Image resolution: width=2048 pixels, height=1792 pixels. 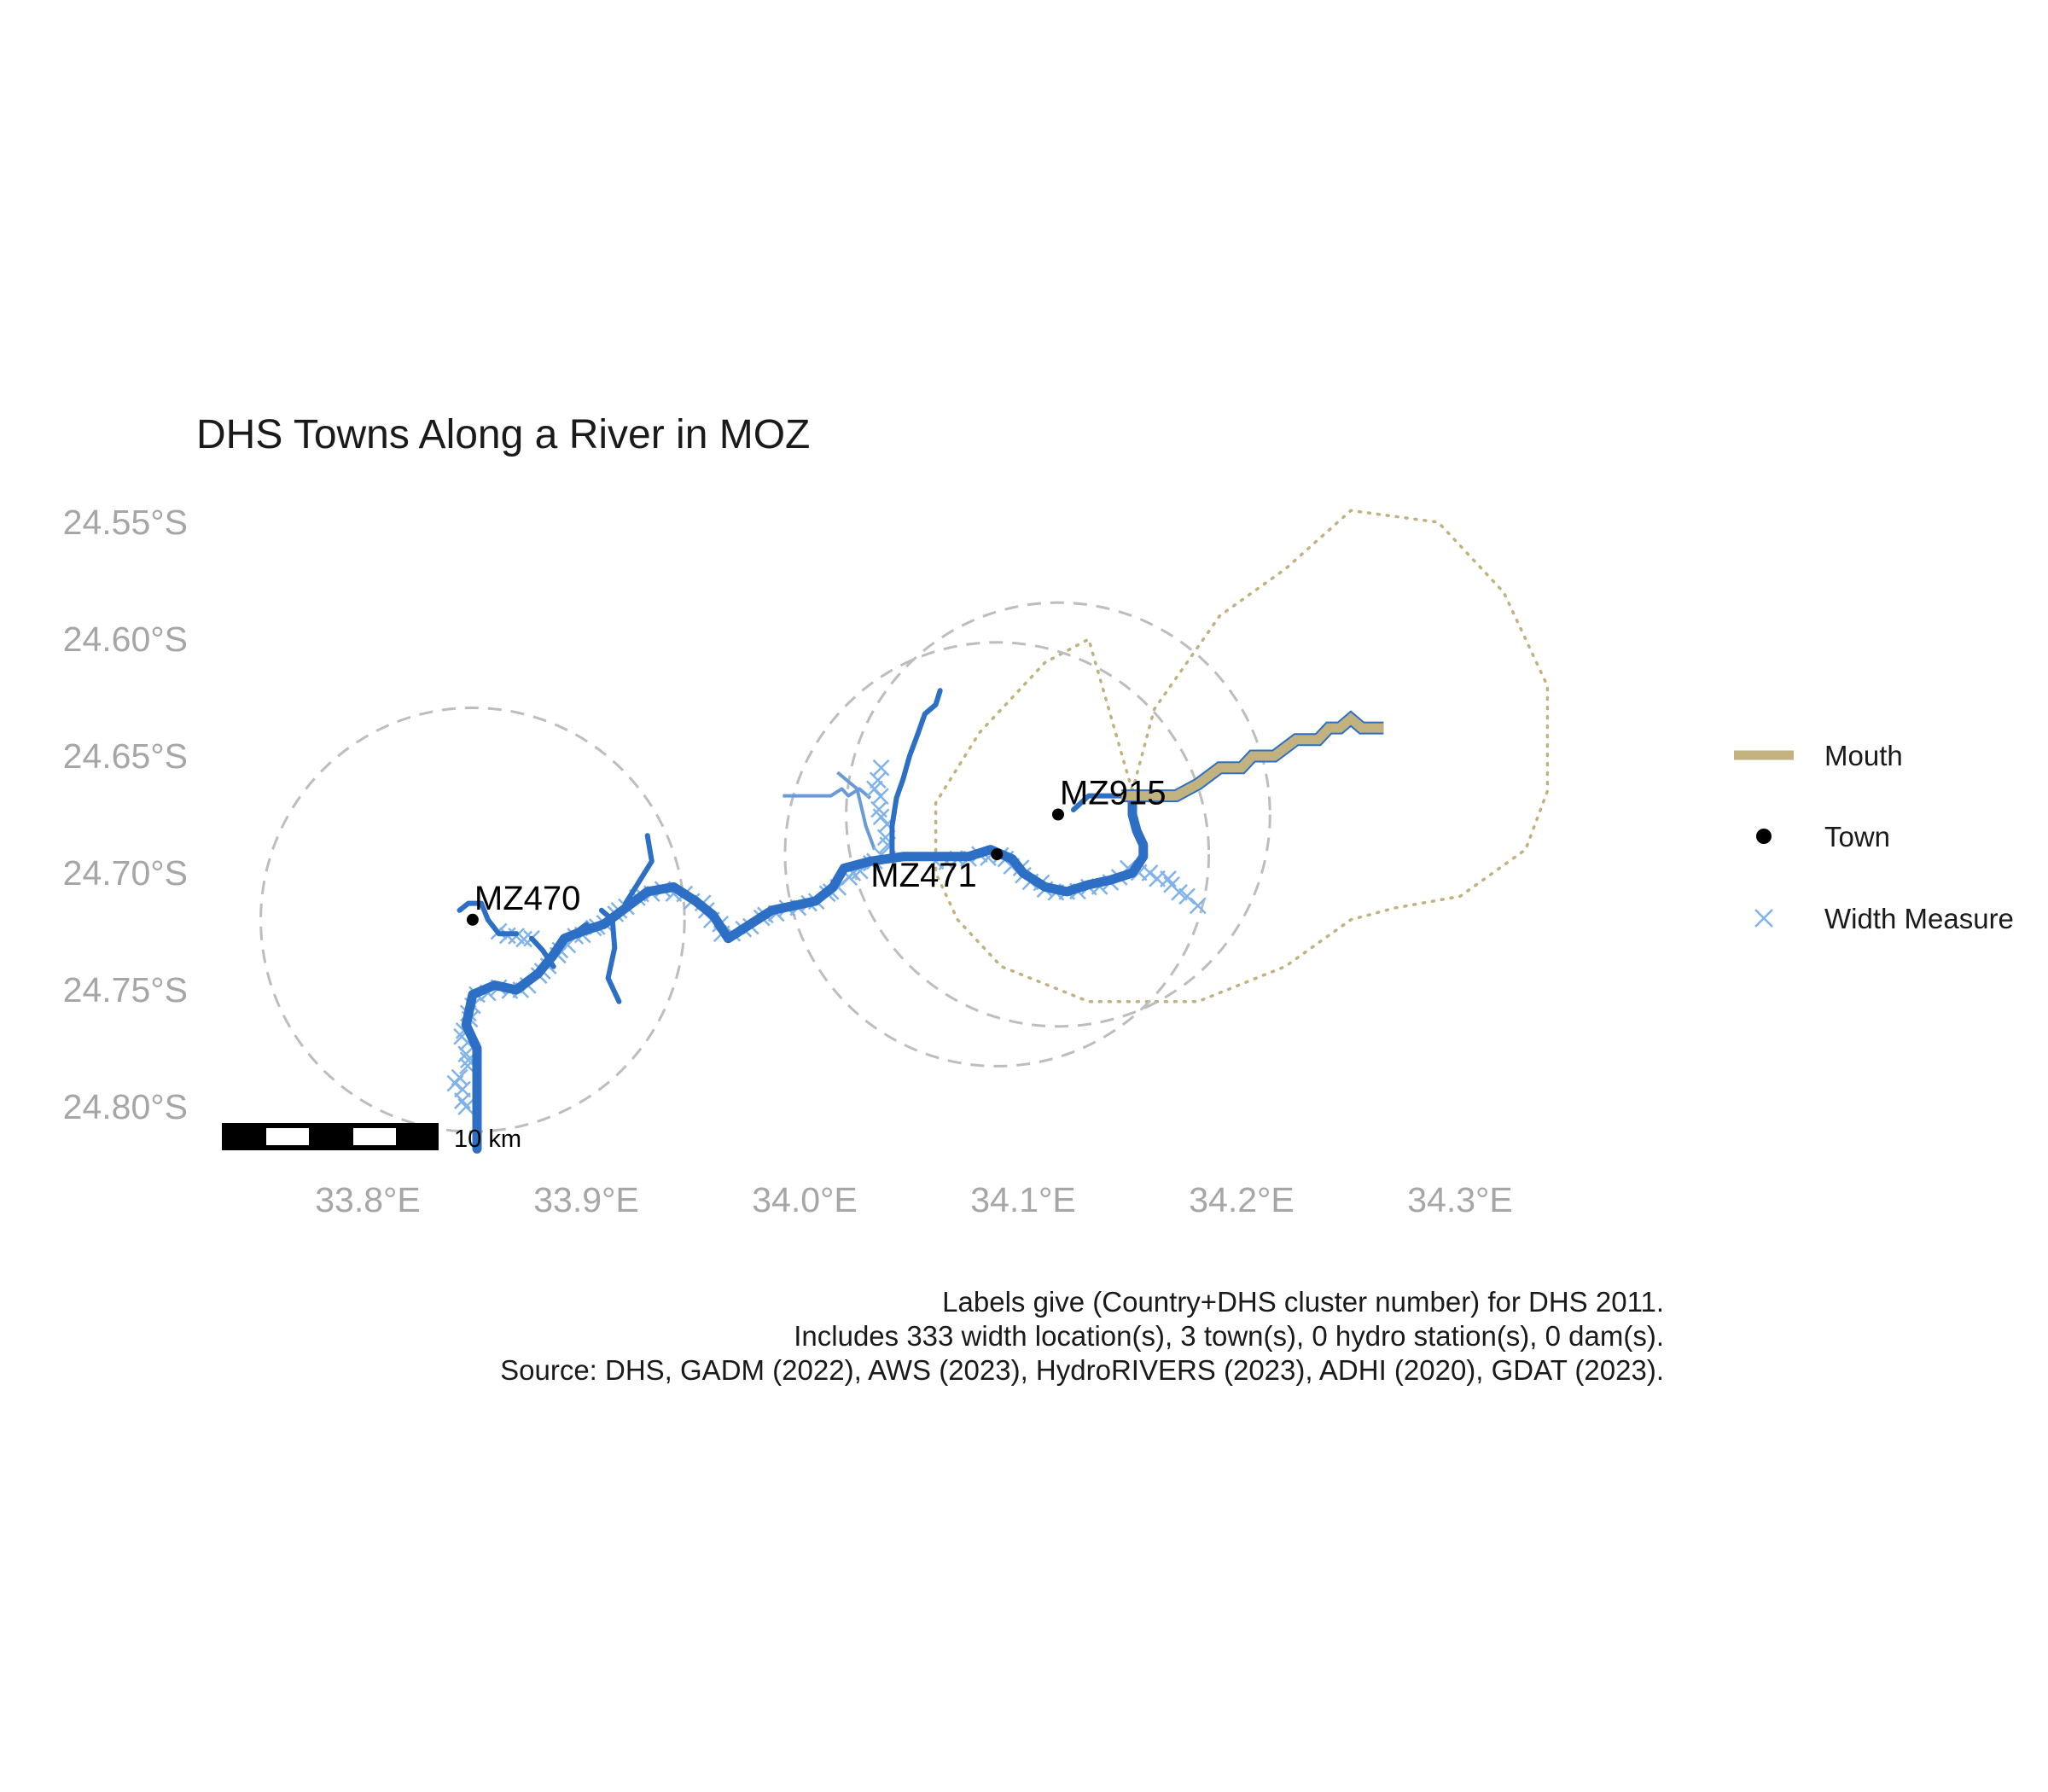 I want to click on thin-rivers-layer, so click(x=829, y=811).